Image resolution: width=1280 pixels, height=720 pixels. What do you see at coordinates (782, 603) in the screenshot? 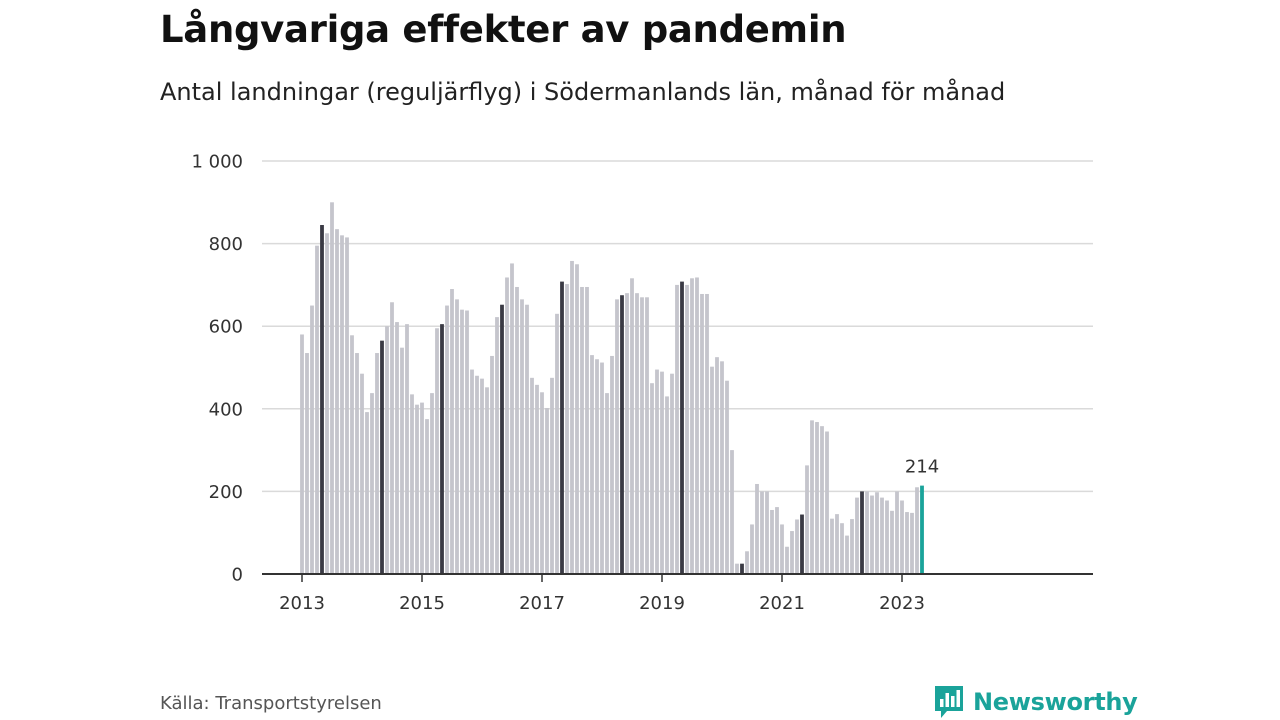
I see `x-tick-label: 2021` at bounding box center [782, 603].